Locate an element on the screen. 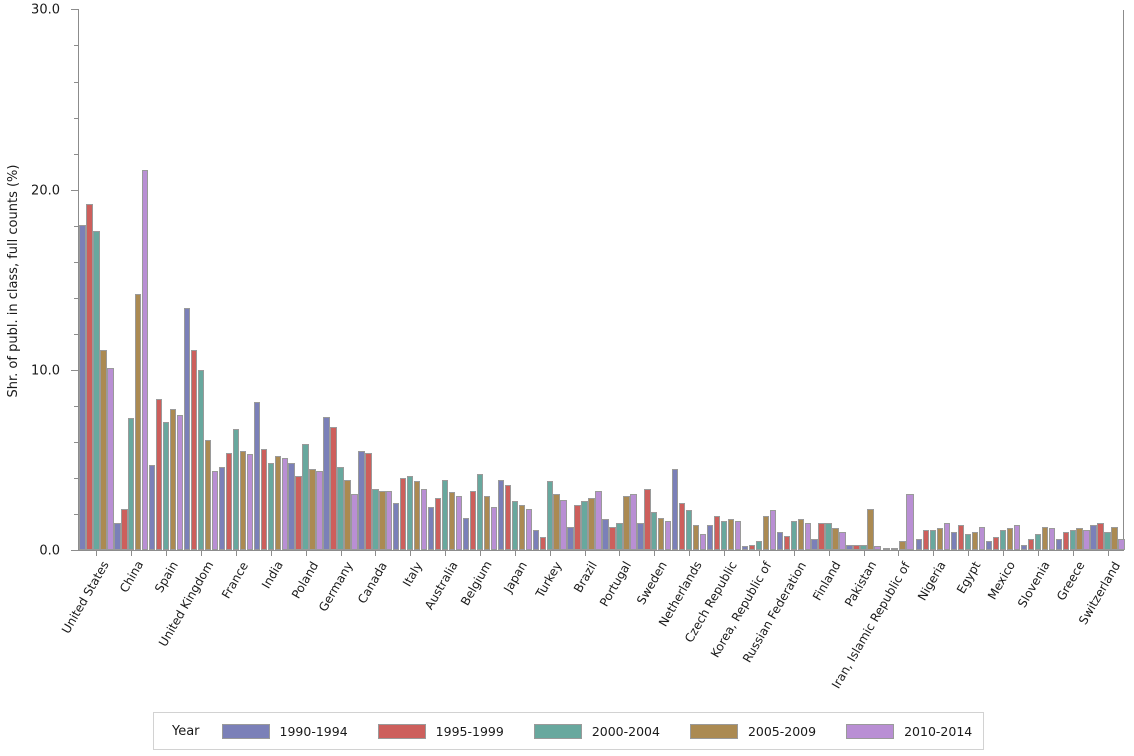 The height and width of the screenshot is (756, 1134). legend-label: 2005-2009 is located at coordinates (782, 731).